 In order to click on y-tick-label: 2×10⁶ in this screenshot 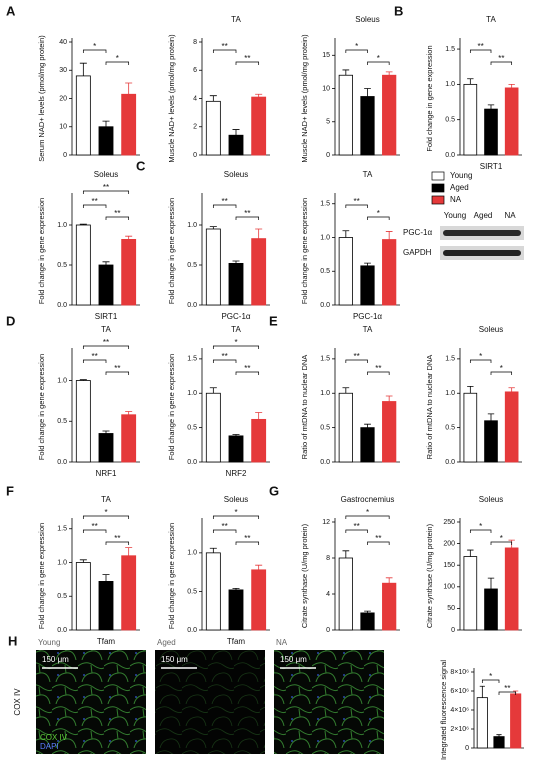, I will do `click(459, 729)`.